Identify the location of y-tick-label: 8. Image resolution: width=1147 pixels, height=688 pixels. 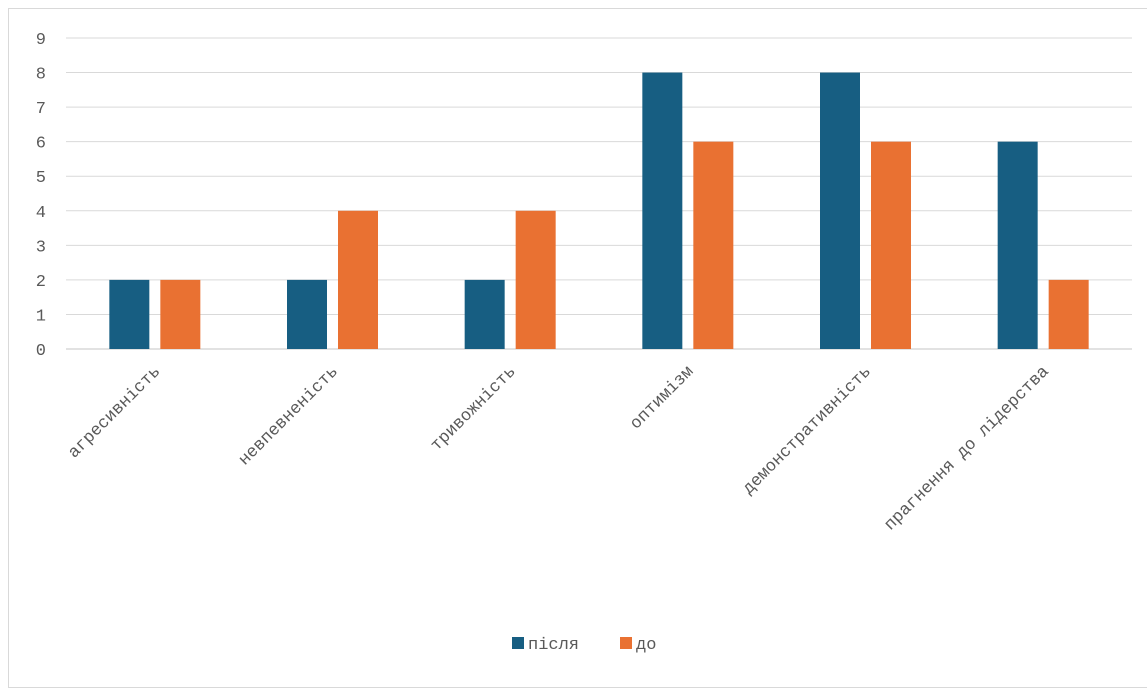
(41, 75).